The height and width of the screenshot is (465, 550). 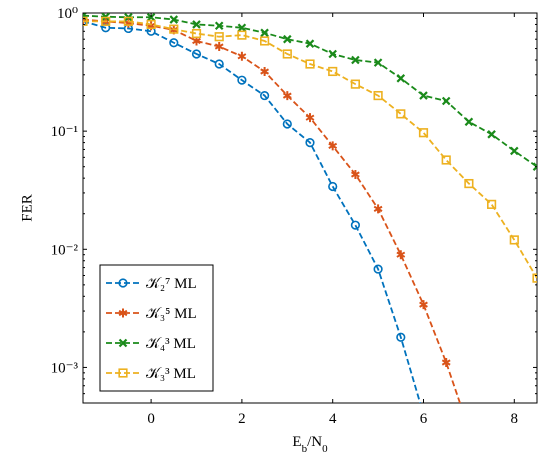 I want to click on y-tick-label: 10⁻¹, so click(x=64, y=132).